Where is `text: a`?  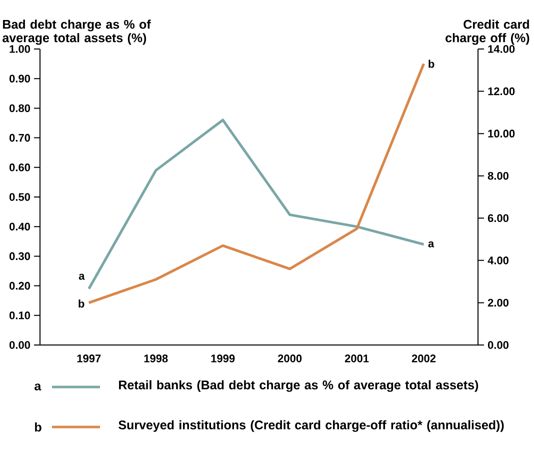
text: a is located at coordinates (38, 387).